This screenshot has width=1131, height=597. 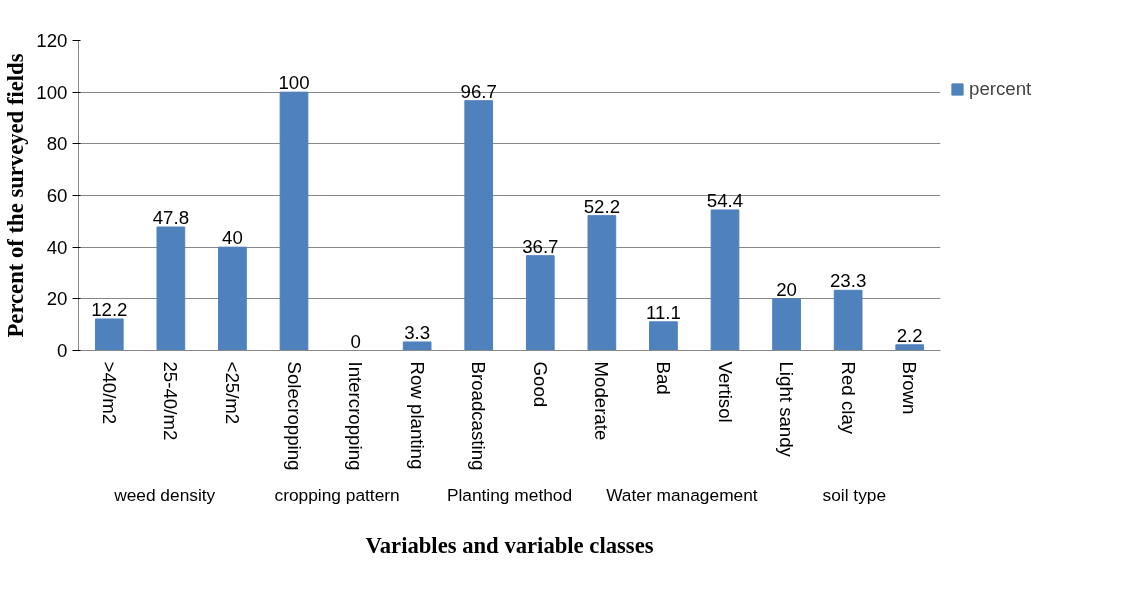 I want to click on x-tick-label: Intercropping, so click(x=356, y=416).